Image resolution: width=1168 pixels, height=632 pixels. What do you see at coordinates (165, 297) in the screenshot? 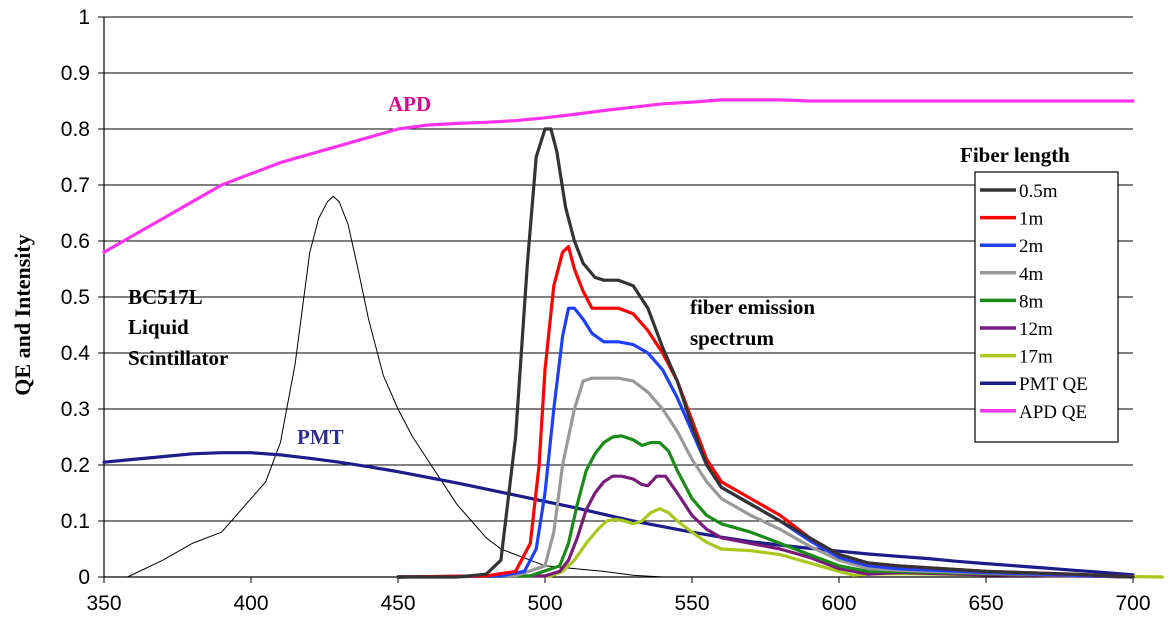
I see `scintillator-annotation-line1: BC517L` at bounding box center [165, 297].